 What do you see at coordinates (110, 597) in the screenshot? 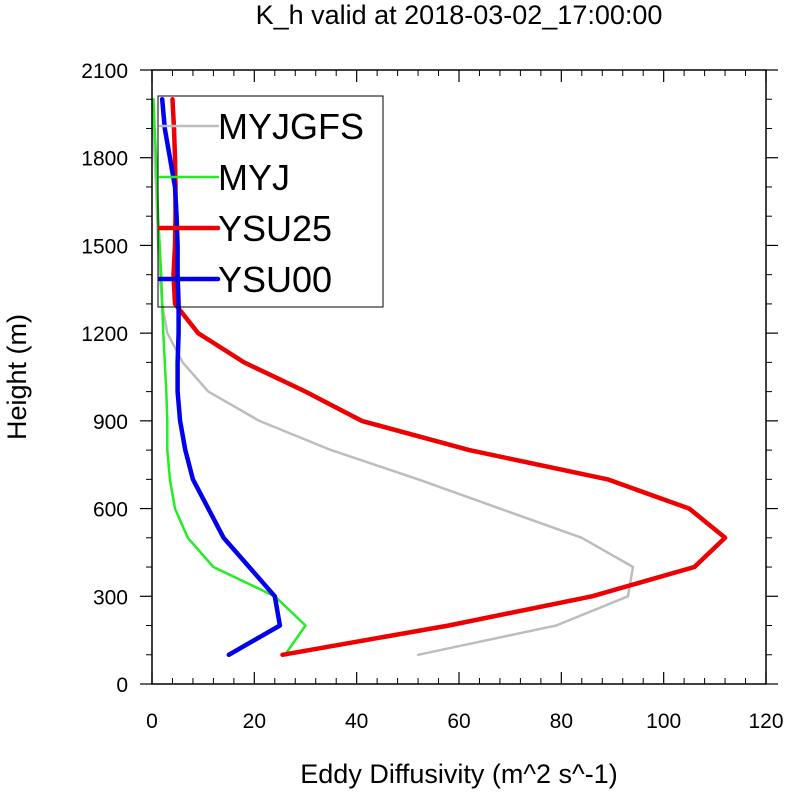
I see `y-tick-label: 300` at bounding box center [110, 597].